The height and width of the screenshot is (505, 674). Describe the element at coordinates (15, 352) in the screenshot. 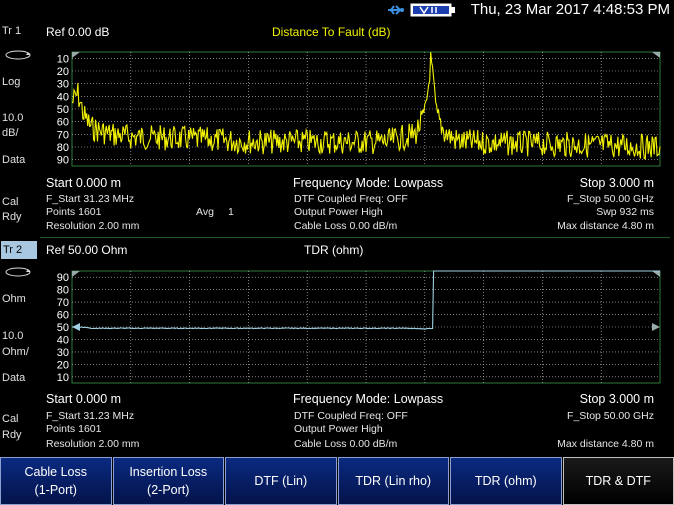

I see `trace-2-scale-unit: Ohm/` at that location.